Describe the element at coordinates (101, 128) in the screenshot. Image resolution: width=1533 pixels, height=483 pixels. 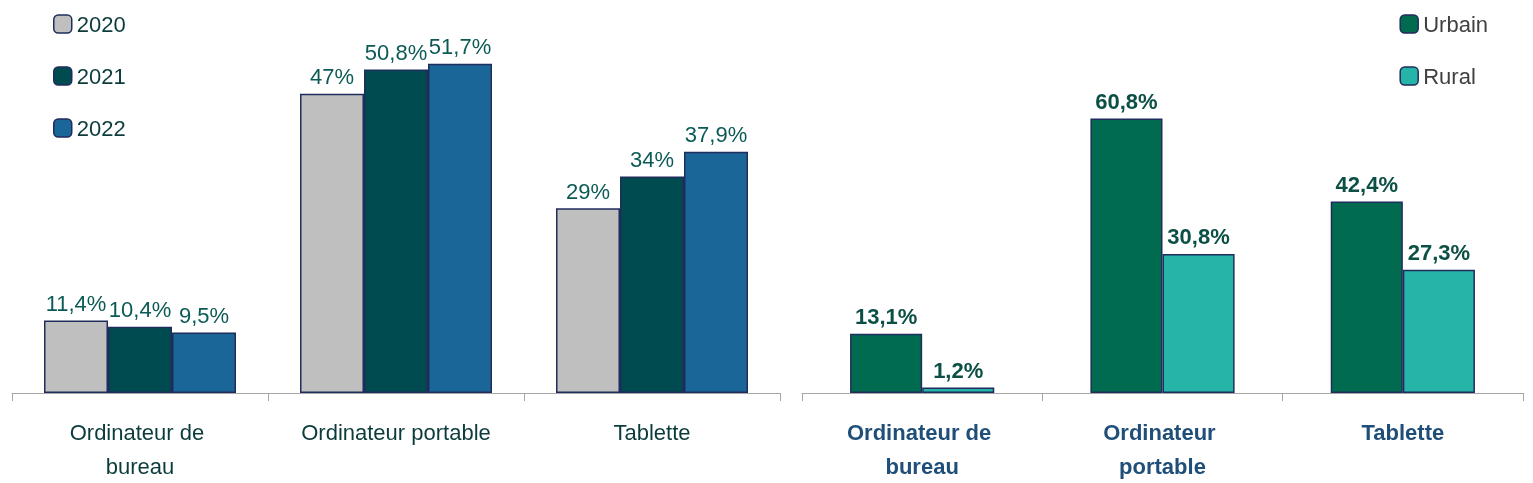
I see `legend-label: 2022` at that location.